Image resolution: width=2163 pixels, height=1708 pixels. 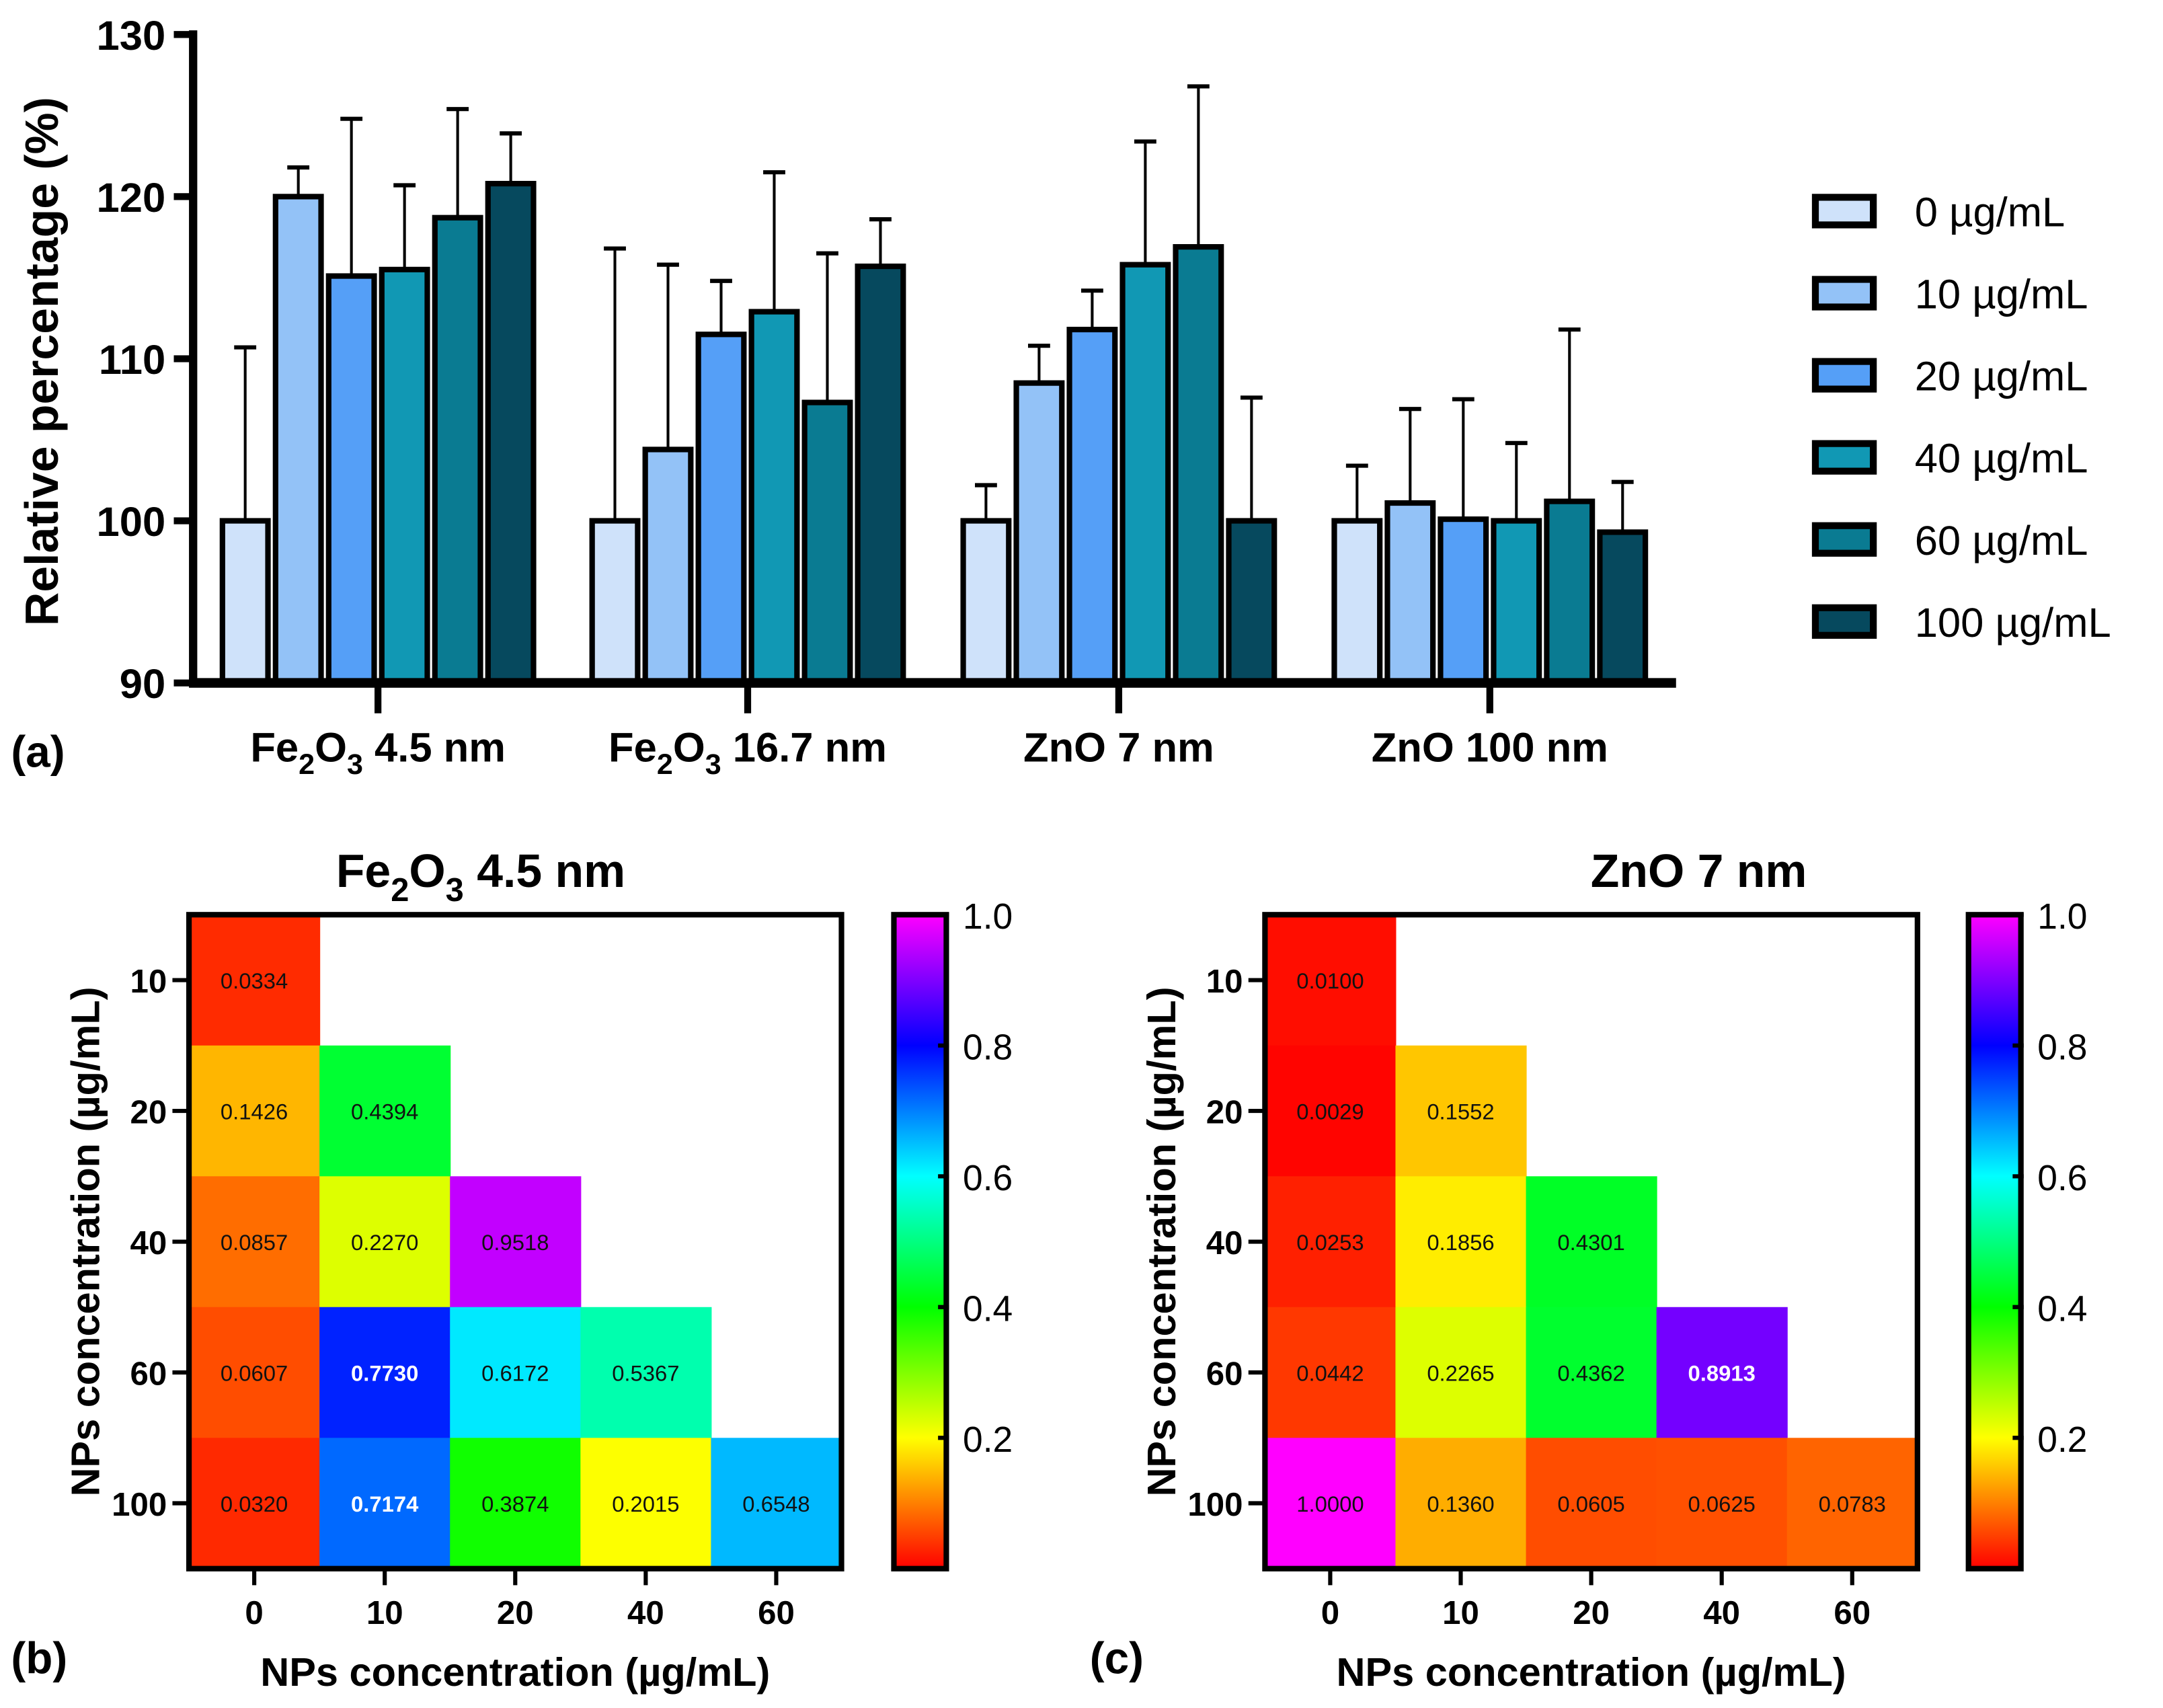 I want to click on legend-label: 0 µg/mL, so click(x=1991, y=212).